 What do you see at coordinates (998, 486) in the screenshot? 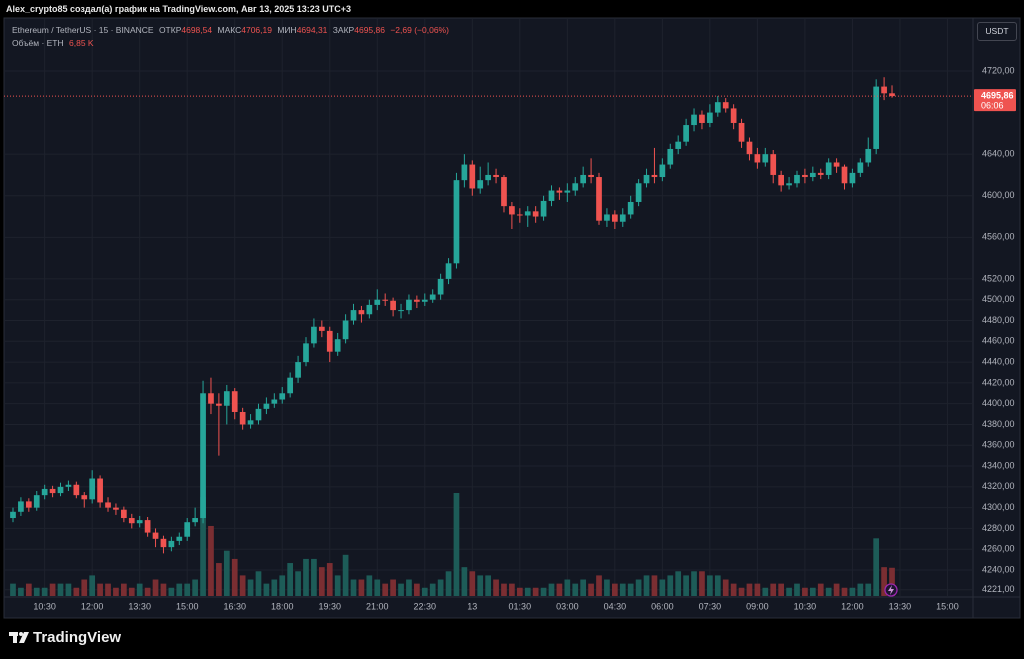
I see `y-tick-label: 4320,00` at bounding box center [998, 486].